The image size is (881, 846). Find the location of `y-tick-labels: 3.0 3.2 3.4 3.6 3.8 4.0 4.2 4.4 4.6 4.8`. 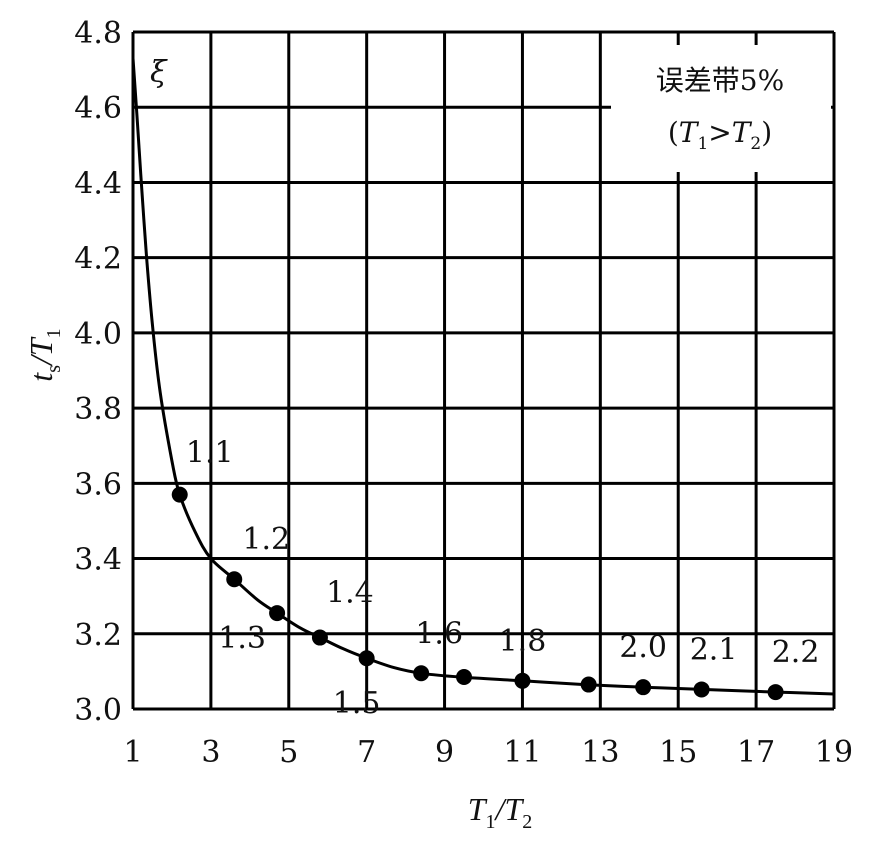

y-tick-labels: 3.0 3.2 3.4 3.6 3.8 4.0 4.2 4.4 4.6 4.8 is located at coordinates (98, 372).